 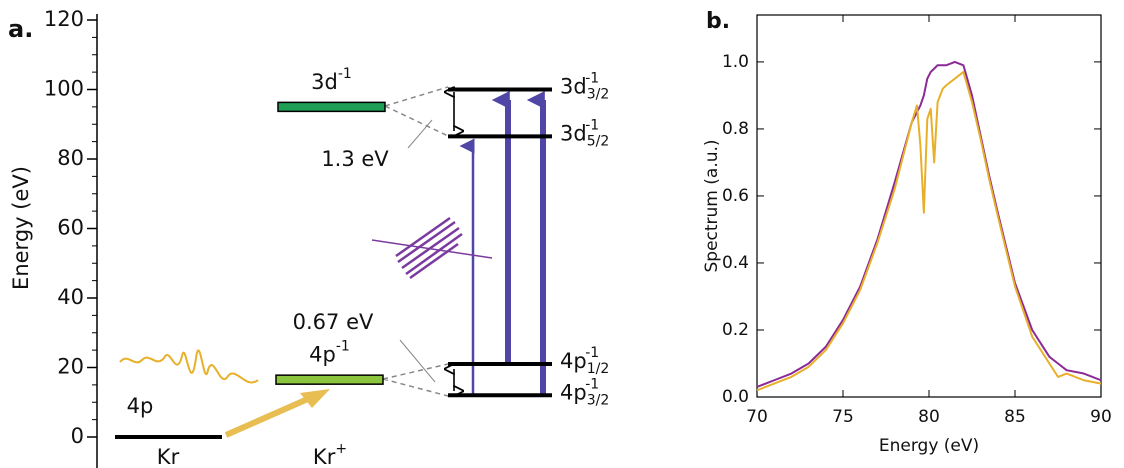 What do you see at coordinates (735, 330) in the screenshot?
I see `y-tick-label: 0.2` at bounding box center [735, 330].